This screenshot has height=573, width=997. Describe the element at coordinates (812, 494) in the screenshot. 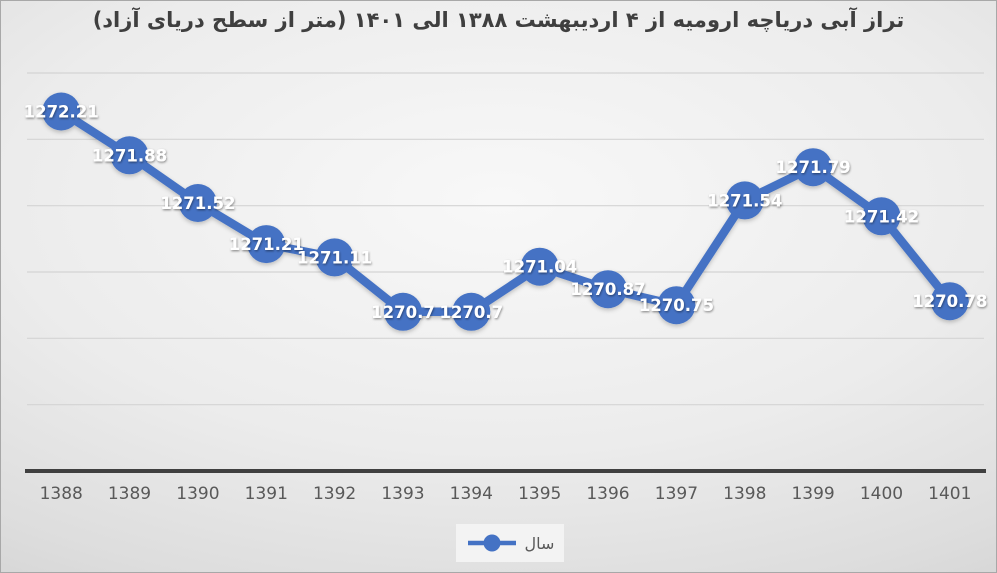

I see `x-tick-label: 1399` at that location.